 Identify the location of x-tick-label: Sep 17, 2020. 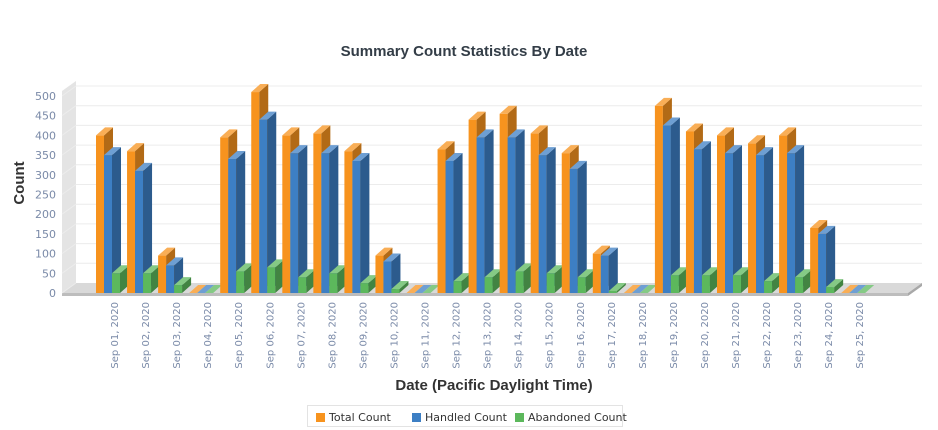
(612, 335).